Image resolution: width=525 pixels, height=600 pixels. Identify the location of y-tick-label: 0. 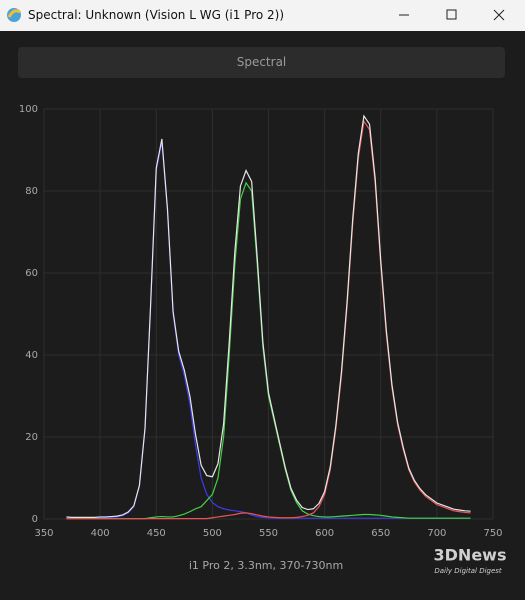
(35, 519).